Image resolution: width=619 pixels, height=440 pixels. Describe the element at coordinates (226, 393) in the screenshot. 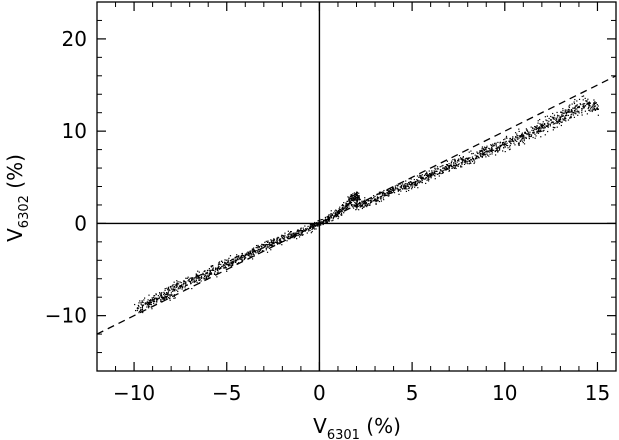

I see `x-tick-label: −5` at that location.